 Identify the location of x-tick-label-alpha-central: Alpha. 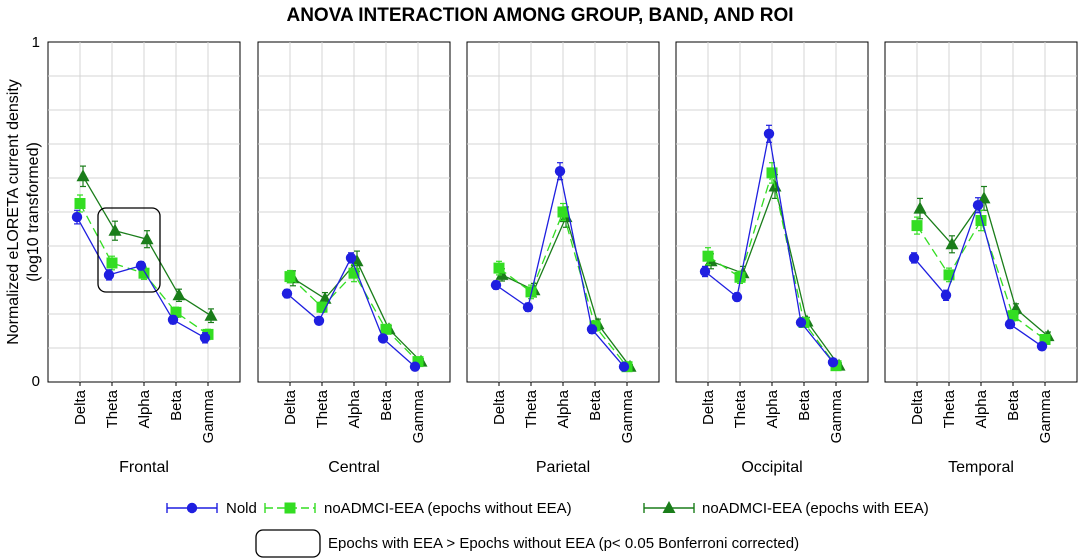
(354, 408).